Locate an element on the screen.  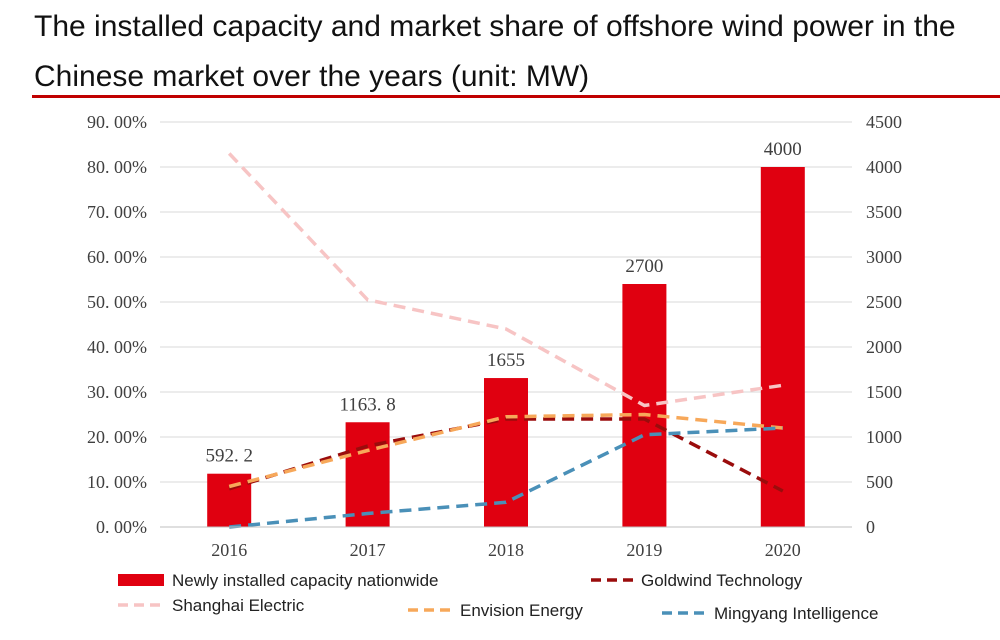
legend-label: Envision Energy is located at coordinates (521, 610).